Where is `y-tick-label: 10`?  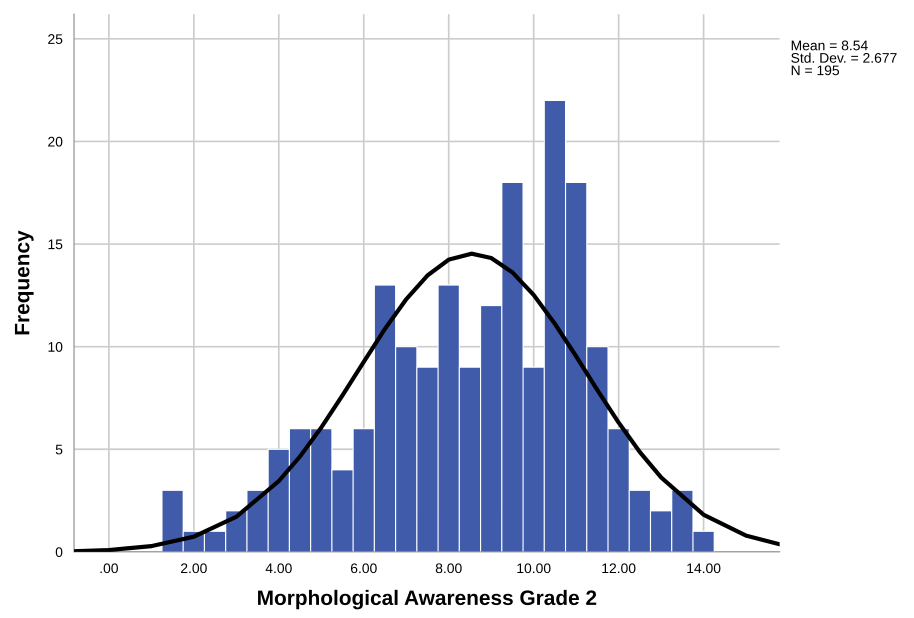
y-tick-label: 10 is located at coordinates (55, 347).